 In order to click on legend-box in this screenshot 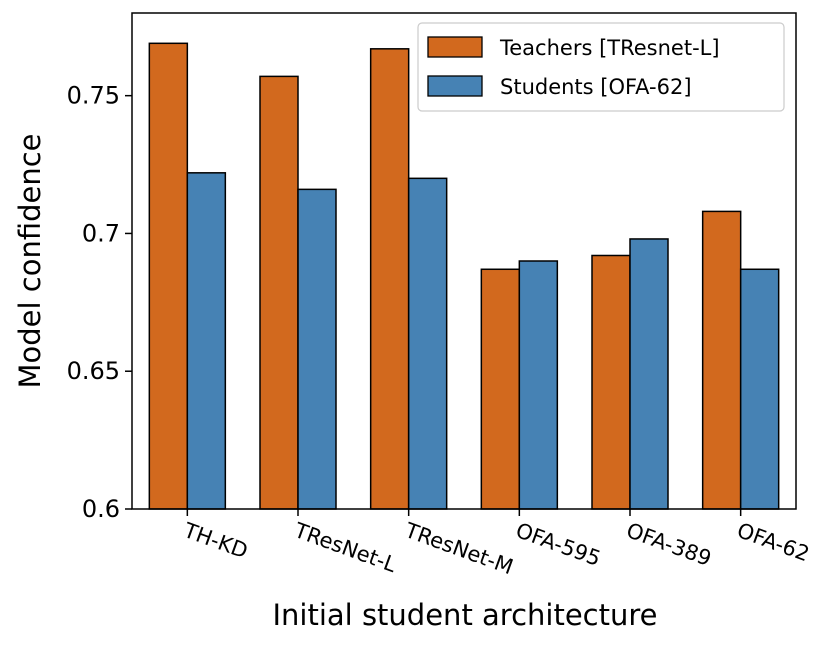, I will do `click(601, 67)`.